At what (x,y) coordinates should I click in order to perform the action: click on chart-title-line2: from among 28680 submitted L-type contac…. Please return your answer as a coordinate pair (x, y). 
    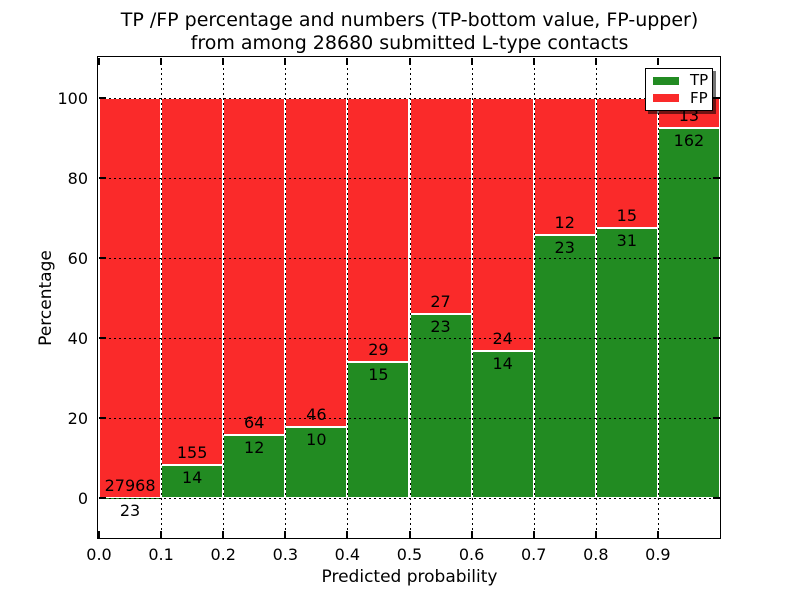
    Looking at the image, I should click on (409, 43).